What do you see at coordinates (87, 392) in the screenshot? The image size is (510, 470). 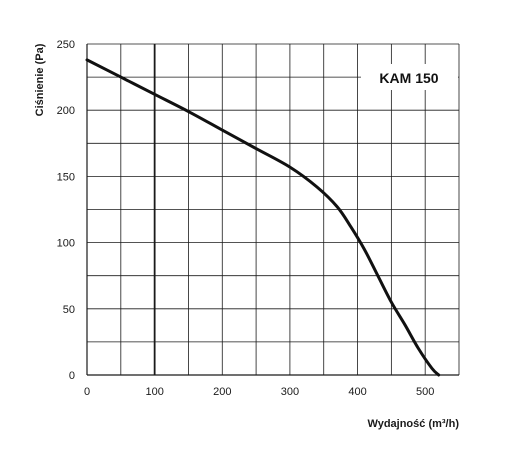 I see `x-tick-label: 0` at bounding box center [87, 392].